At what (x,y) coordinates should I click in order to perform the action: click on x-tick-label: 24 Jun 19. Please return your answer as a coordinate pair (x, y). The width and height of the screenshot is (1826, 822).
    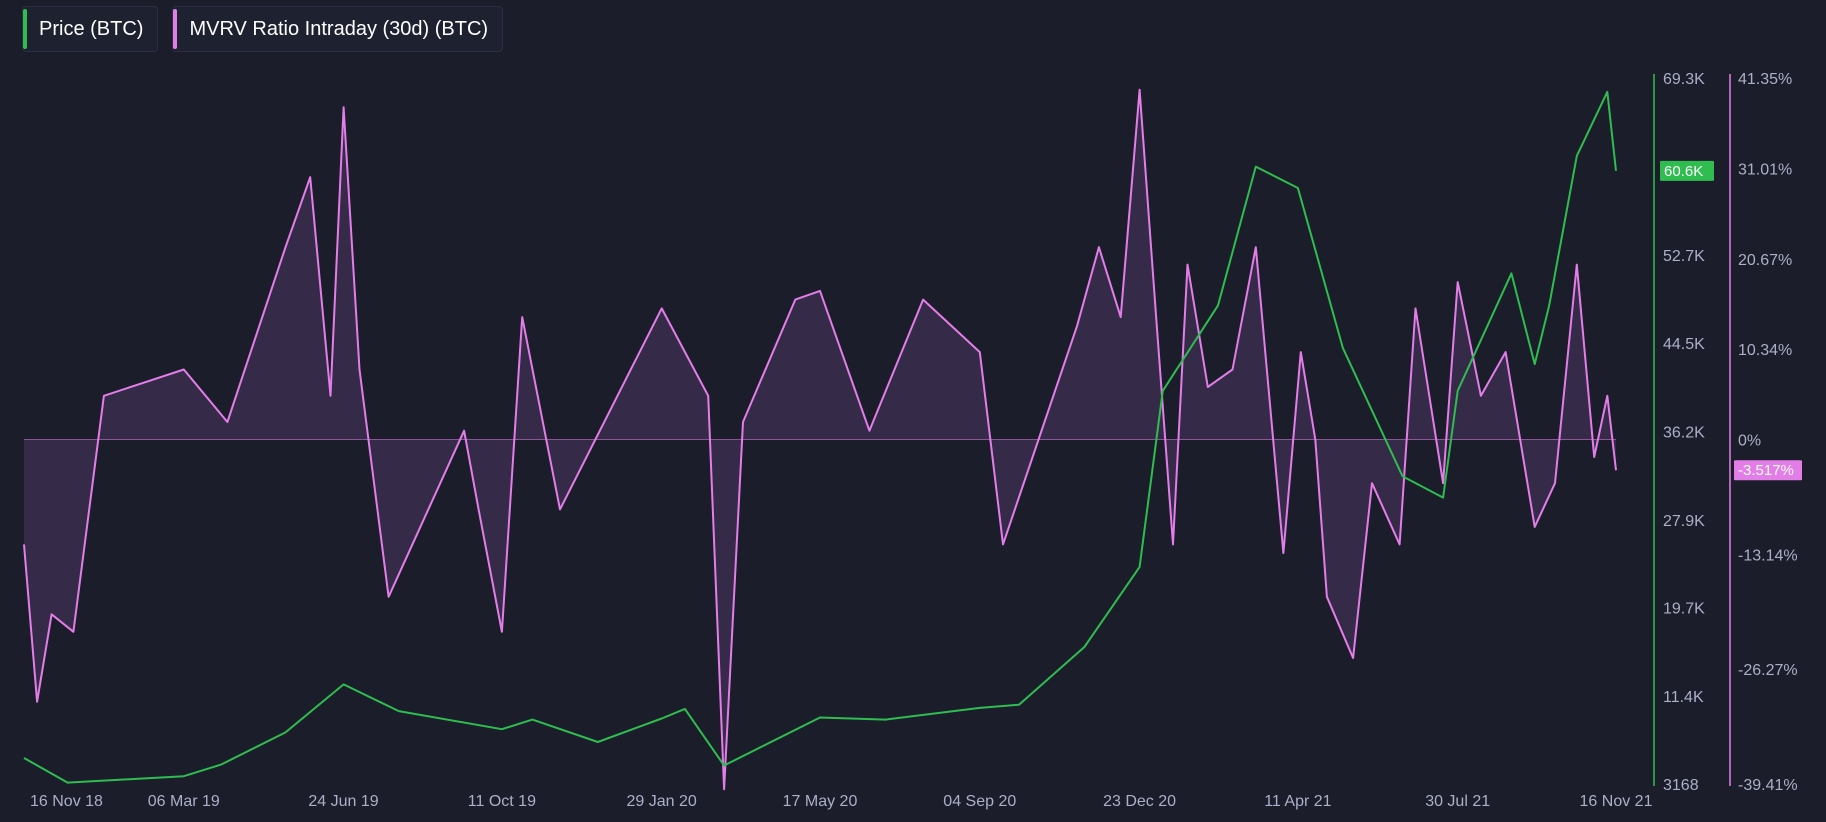
    Looking at the image, I should click on (343, 801).